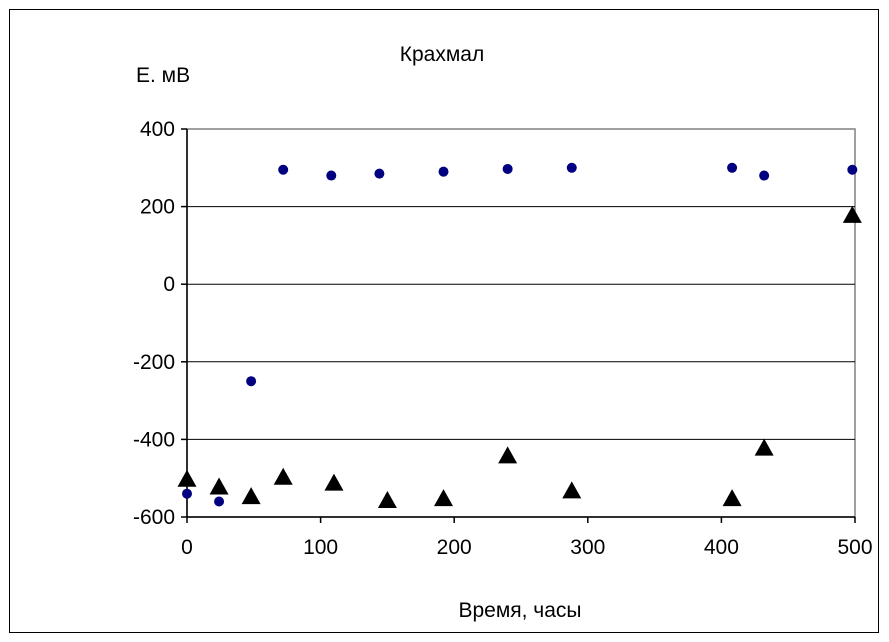 Image resolution: width=889 pixels, height=642 pixels. I want to click on y-tick-label: 0, so click(169, 284).